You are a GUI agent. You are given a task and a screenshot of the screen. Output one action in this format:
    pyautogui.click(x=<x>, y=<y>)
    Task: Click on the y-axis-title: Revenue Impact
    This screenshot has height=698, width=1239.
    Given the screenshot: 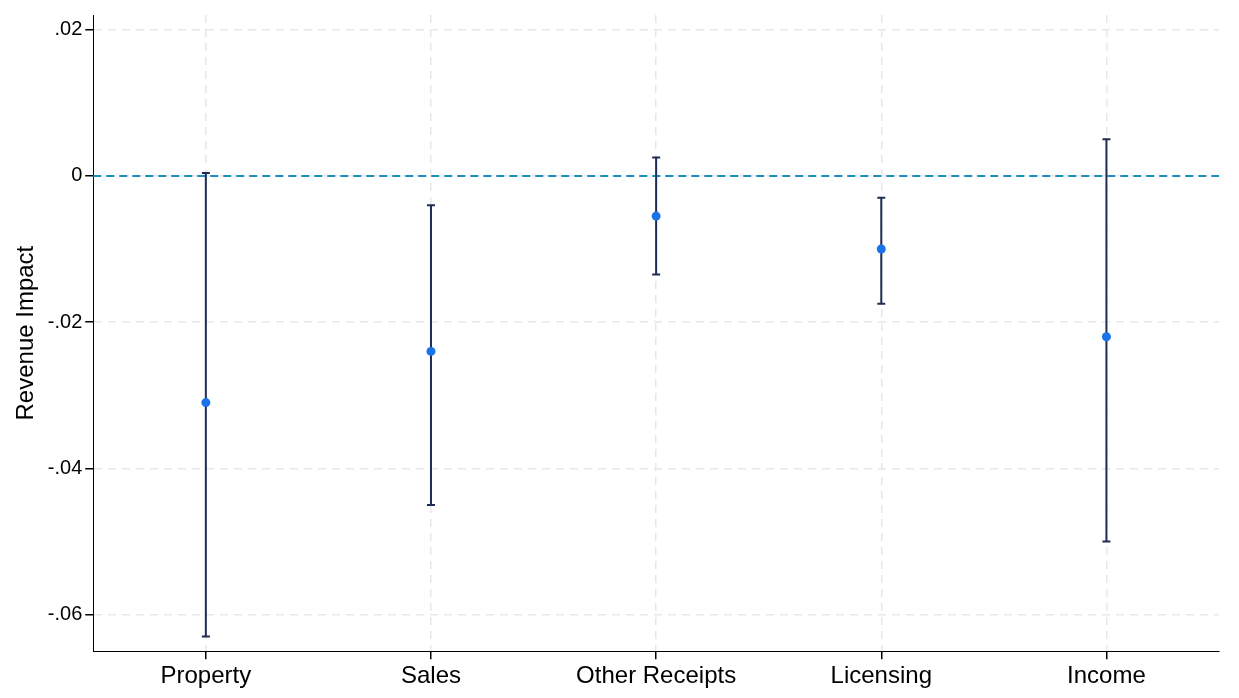 What is the action you would take?
    pyautogui.click(x=25, y=333)
    